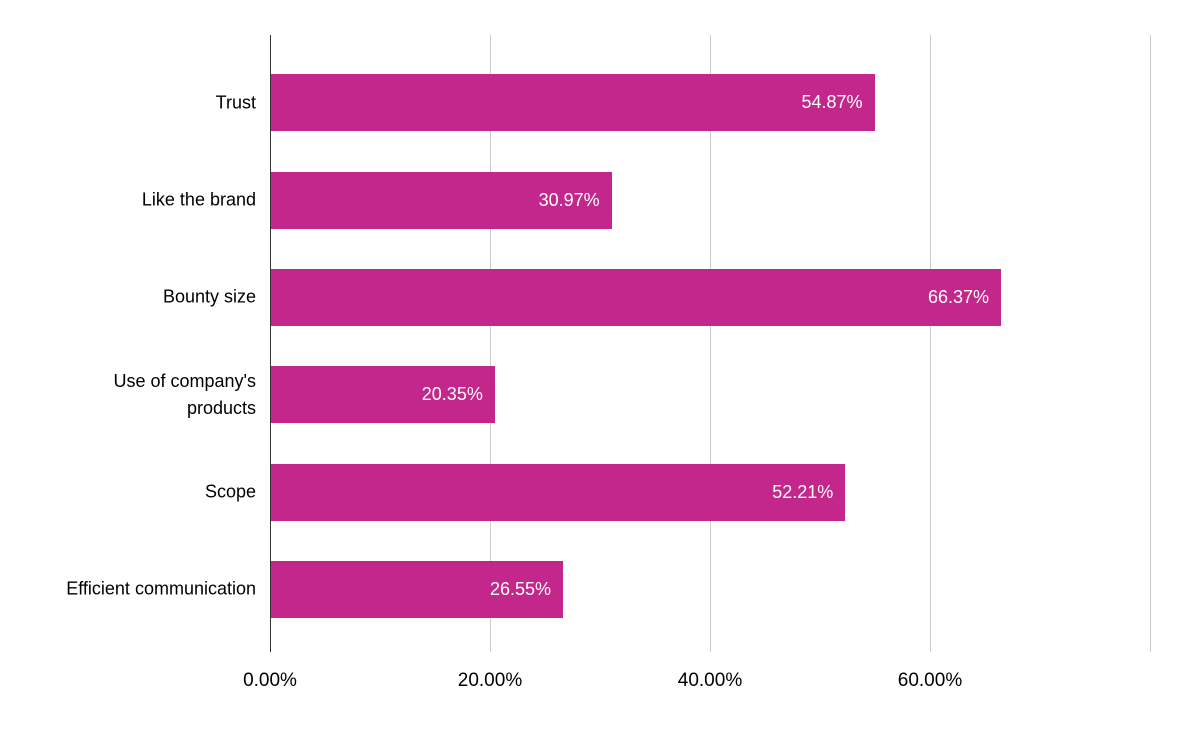 This screenshot has width=1185, height=733. I want to click on bar-bounty-size: 66.37%, so click(636, 297).